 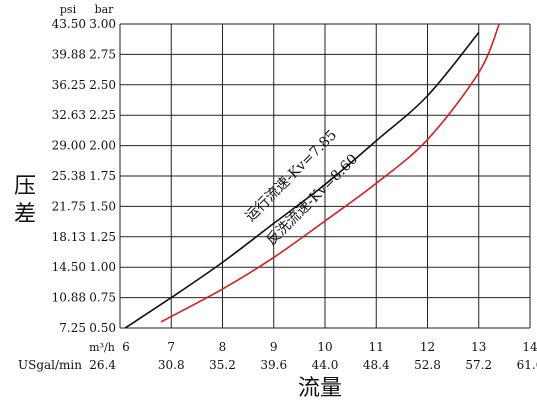 What do you see at coordinates (25, 214) in the screenshot?
I see `y-axis-title-line2: 差` at bounding box center [25, 214].